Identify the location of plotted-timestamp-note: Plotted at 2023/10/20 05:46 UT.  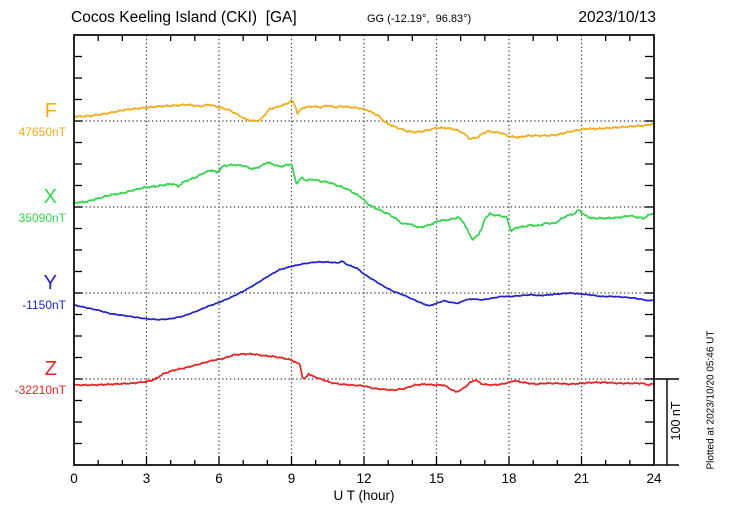
(711, 400).